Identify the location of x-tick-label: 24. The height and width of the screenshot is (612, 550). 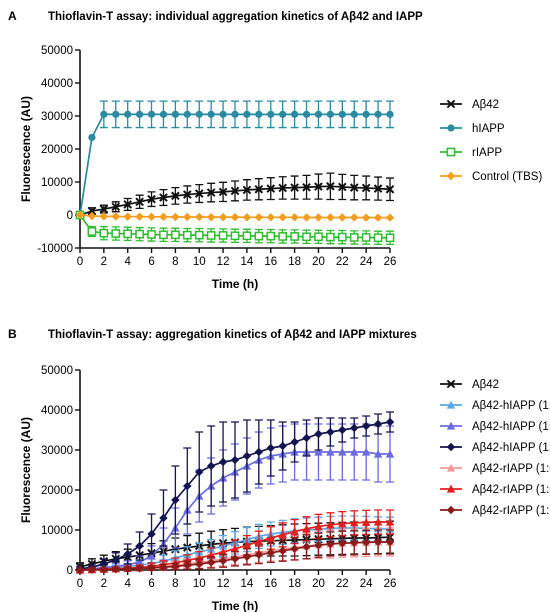
(366, 584).